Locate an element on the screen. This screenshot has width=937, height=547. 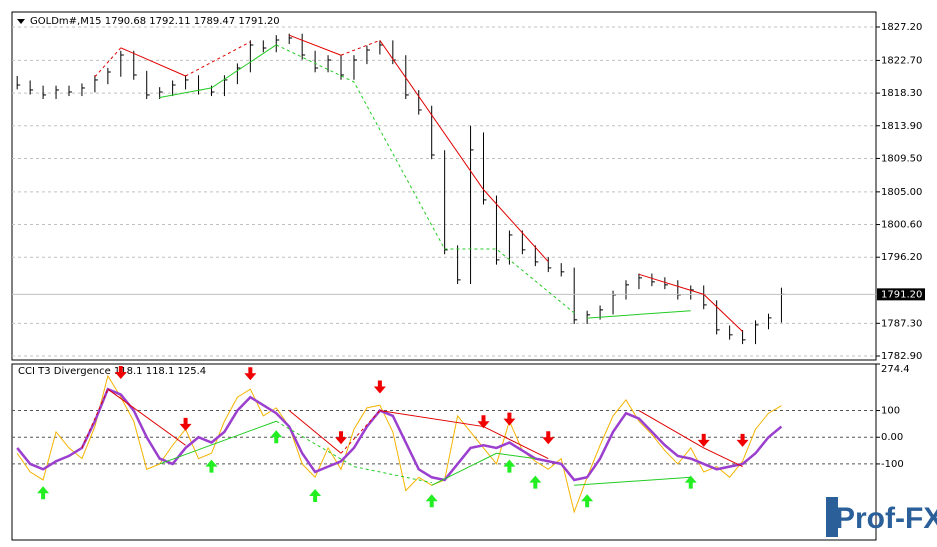
indicator-line is located at coordinates (399, 434).